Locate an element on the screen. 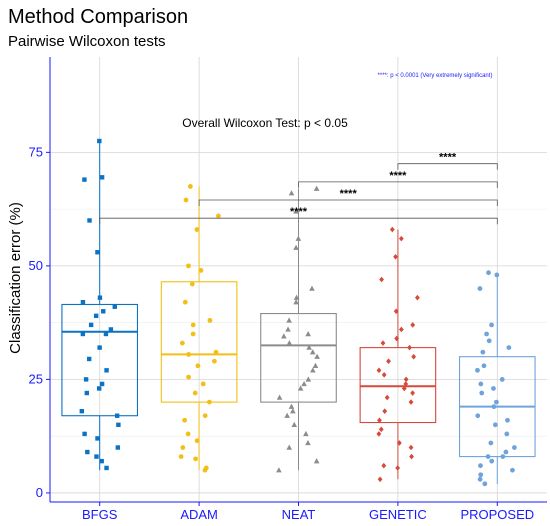 The height and width of the screenshot is (526, 550). y-axis-title: Classification error (%) is located at coordinates (15, 278).